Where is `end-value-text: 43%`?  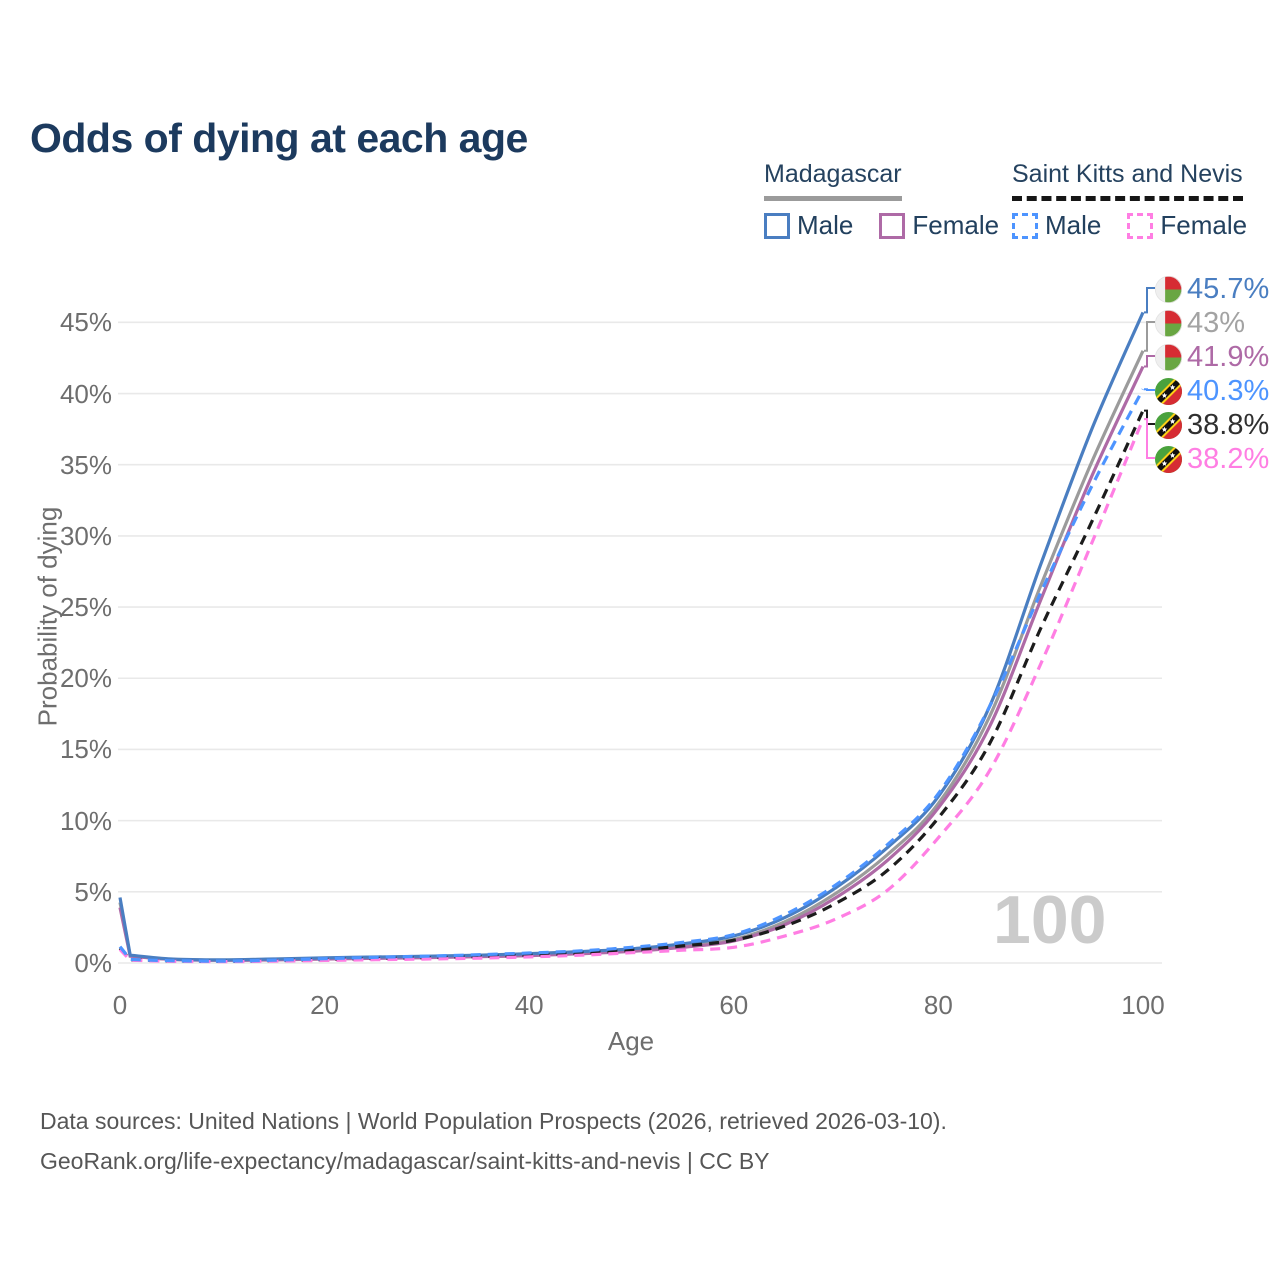
end-value-text: 43% is located at coordinates (1216, 323).